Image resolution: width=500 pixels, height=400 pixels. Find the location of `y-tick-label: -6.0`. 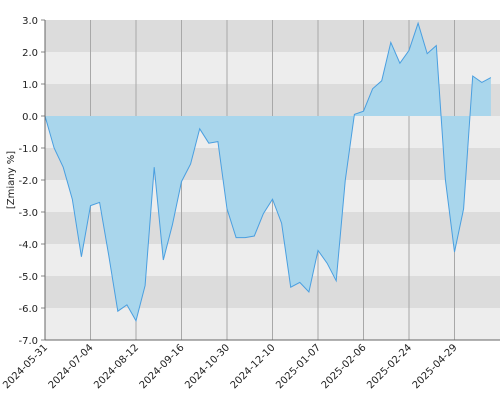

y-tick-label: -6.0 is located at coordinates (28, 309).